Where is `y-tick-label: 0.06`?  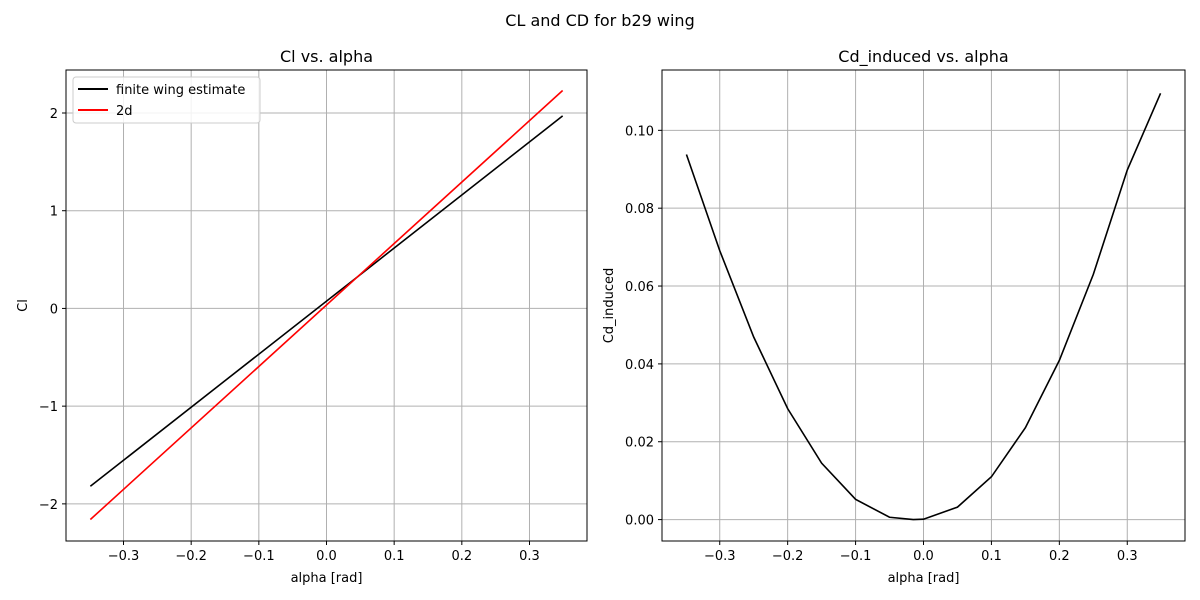 y-tick-label: 0.06 is located at coordinates (639, 287).